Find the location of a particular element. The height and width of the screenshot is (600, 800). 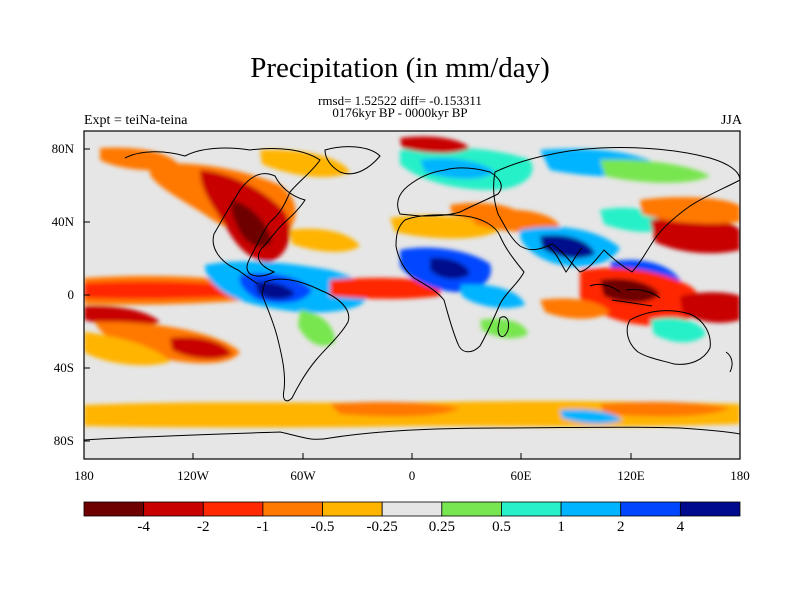

lon-label-60e: 60E is located at coordinates (521, 475).